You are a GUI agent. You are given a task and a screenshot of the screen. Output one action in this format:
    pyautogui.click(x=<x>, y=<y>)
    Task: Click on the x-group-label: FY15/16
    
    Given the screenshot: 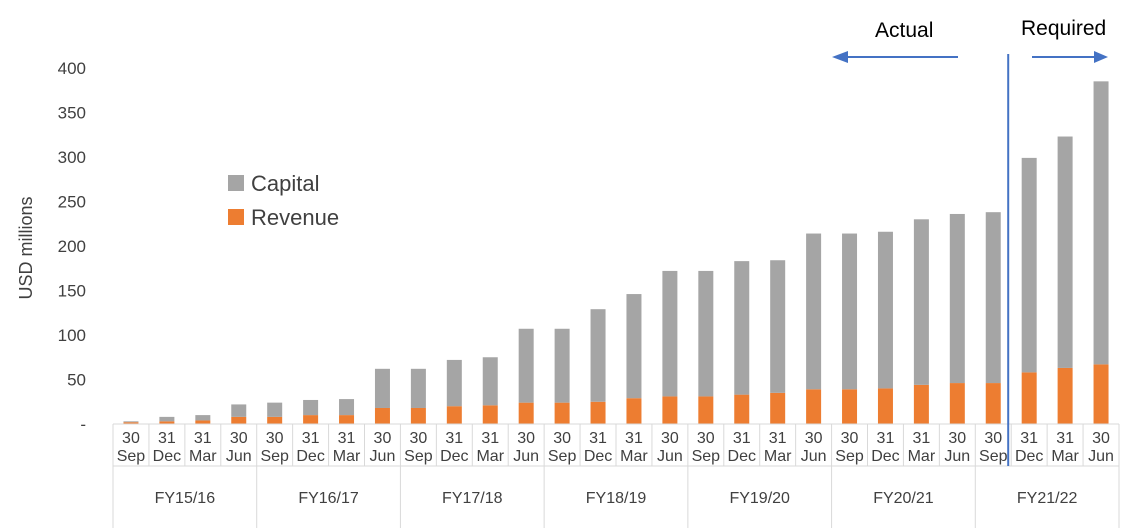 What is the action you would take?
    pyautogui.click(x=185, y=498)
    